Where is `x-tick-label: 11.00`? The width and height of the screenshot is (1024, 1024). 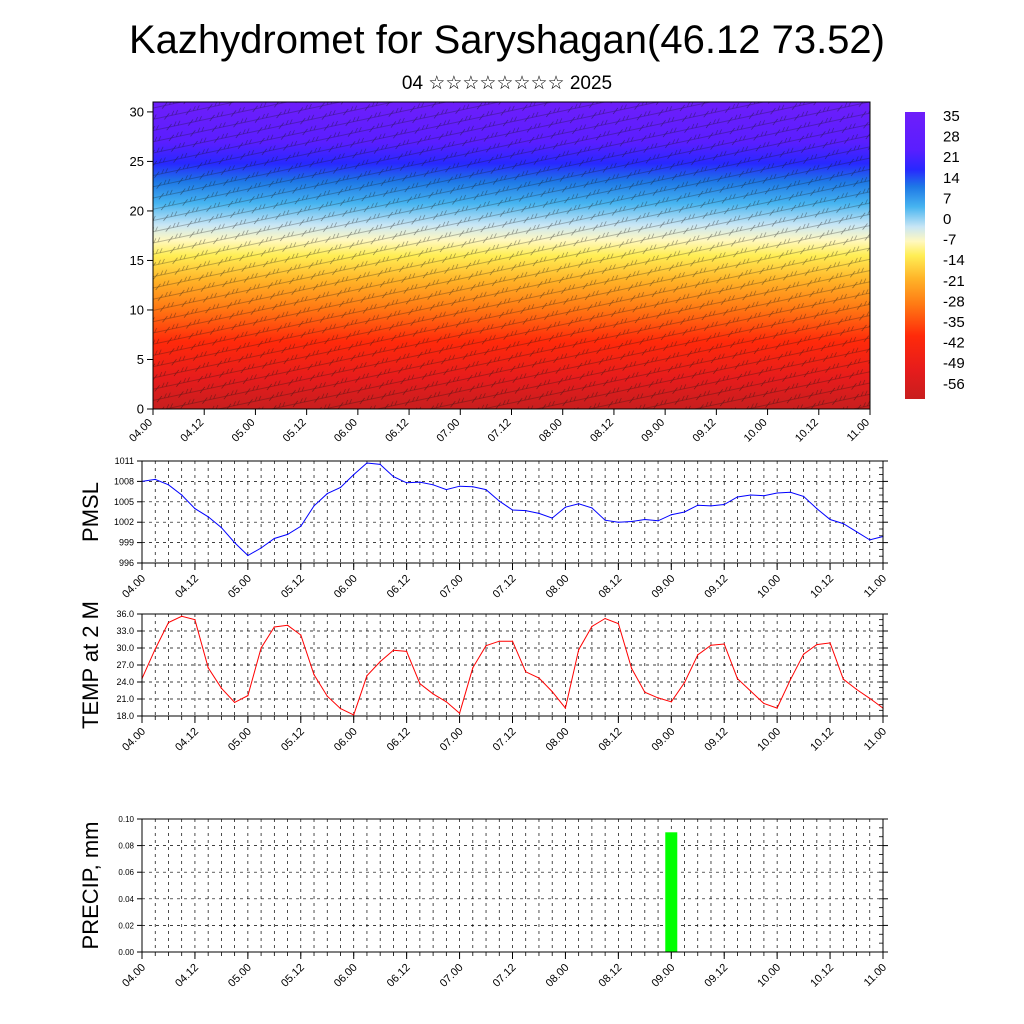 x-tick-label: 11.00 is located at coordinates (875, 586).